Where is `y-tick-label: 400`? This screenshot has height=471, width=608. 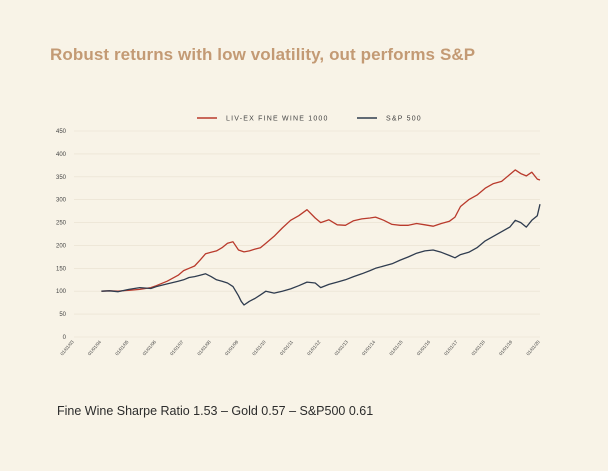 y-tick-label: 400 is located at coordinates (61, 155).